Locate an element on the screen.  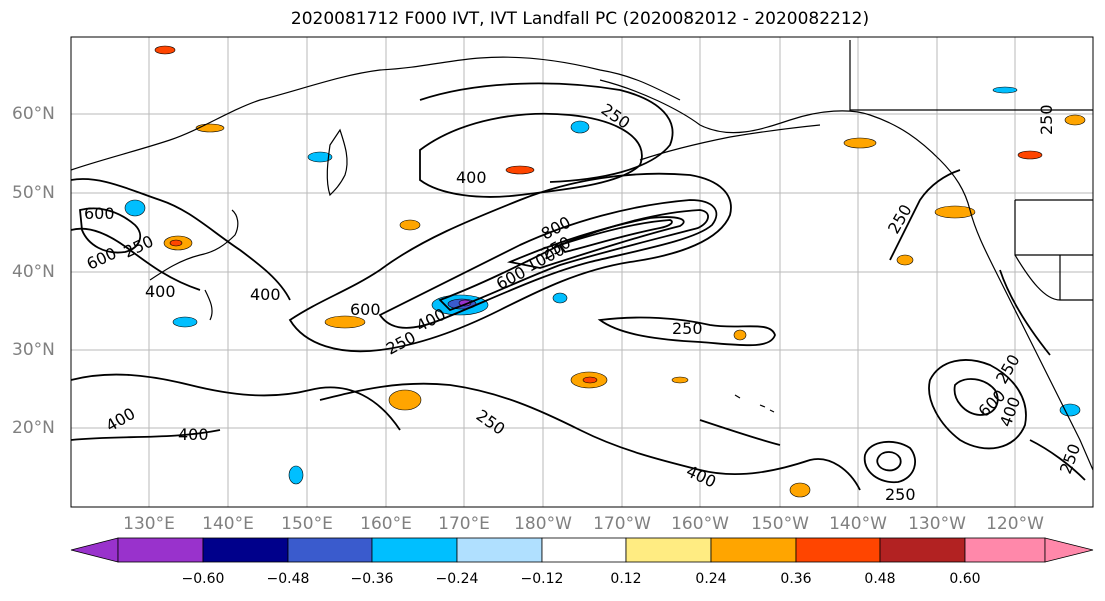
lat-label: 50°N is located at coordinates (33, 193).